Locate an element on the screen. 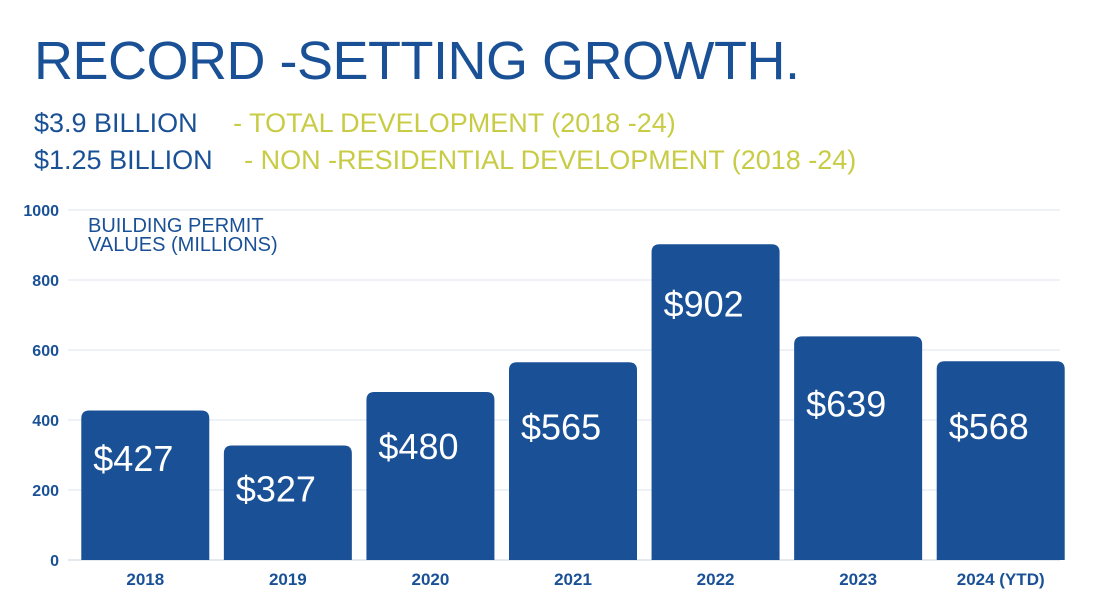  bar-2021 is located at coordinates (573, 461).